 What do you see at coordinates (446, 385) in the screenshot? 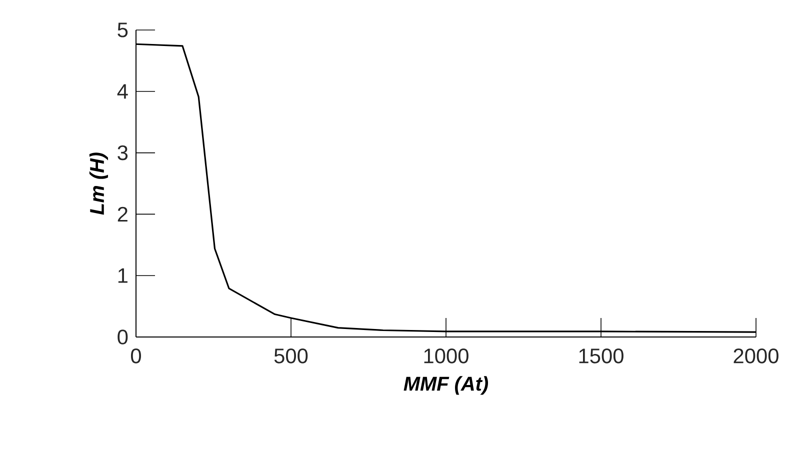
I see `x-axis-title: MMF (At)` at bounding box center [446, 385].